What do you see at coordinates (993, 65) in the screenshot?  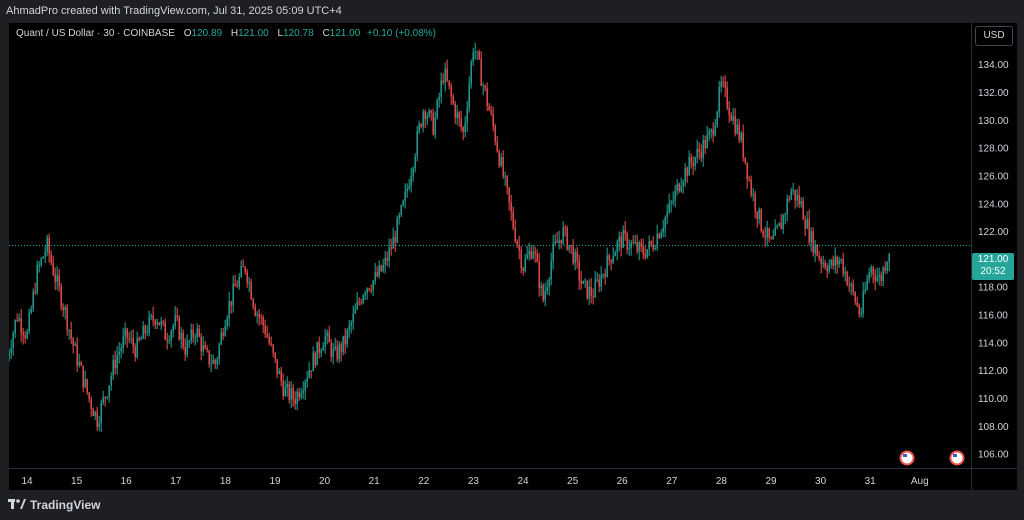 I see `price-tick-label: 134.00` at bounding box center [993, 65].